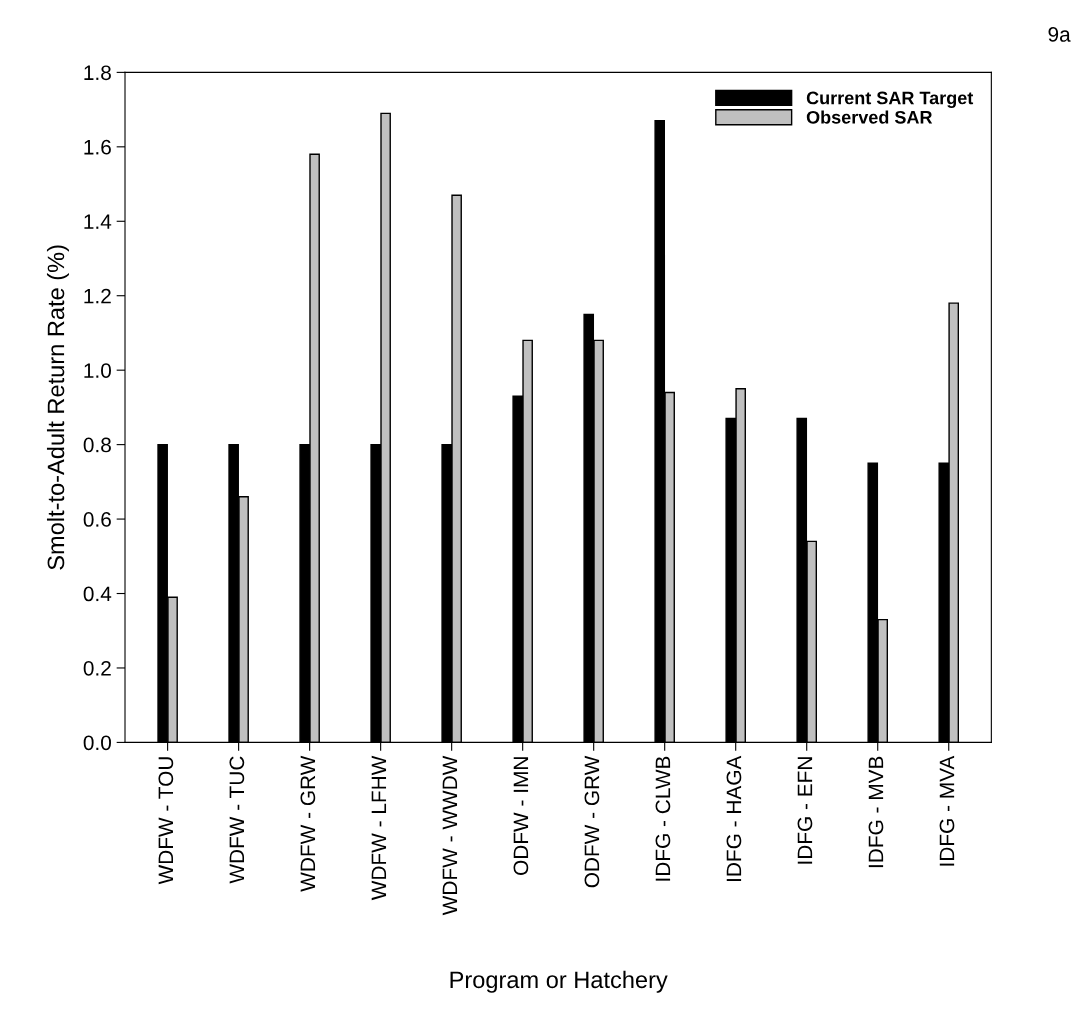  I want to click on x-tick-label: IDFG - MVA, so click(947, 810).